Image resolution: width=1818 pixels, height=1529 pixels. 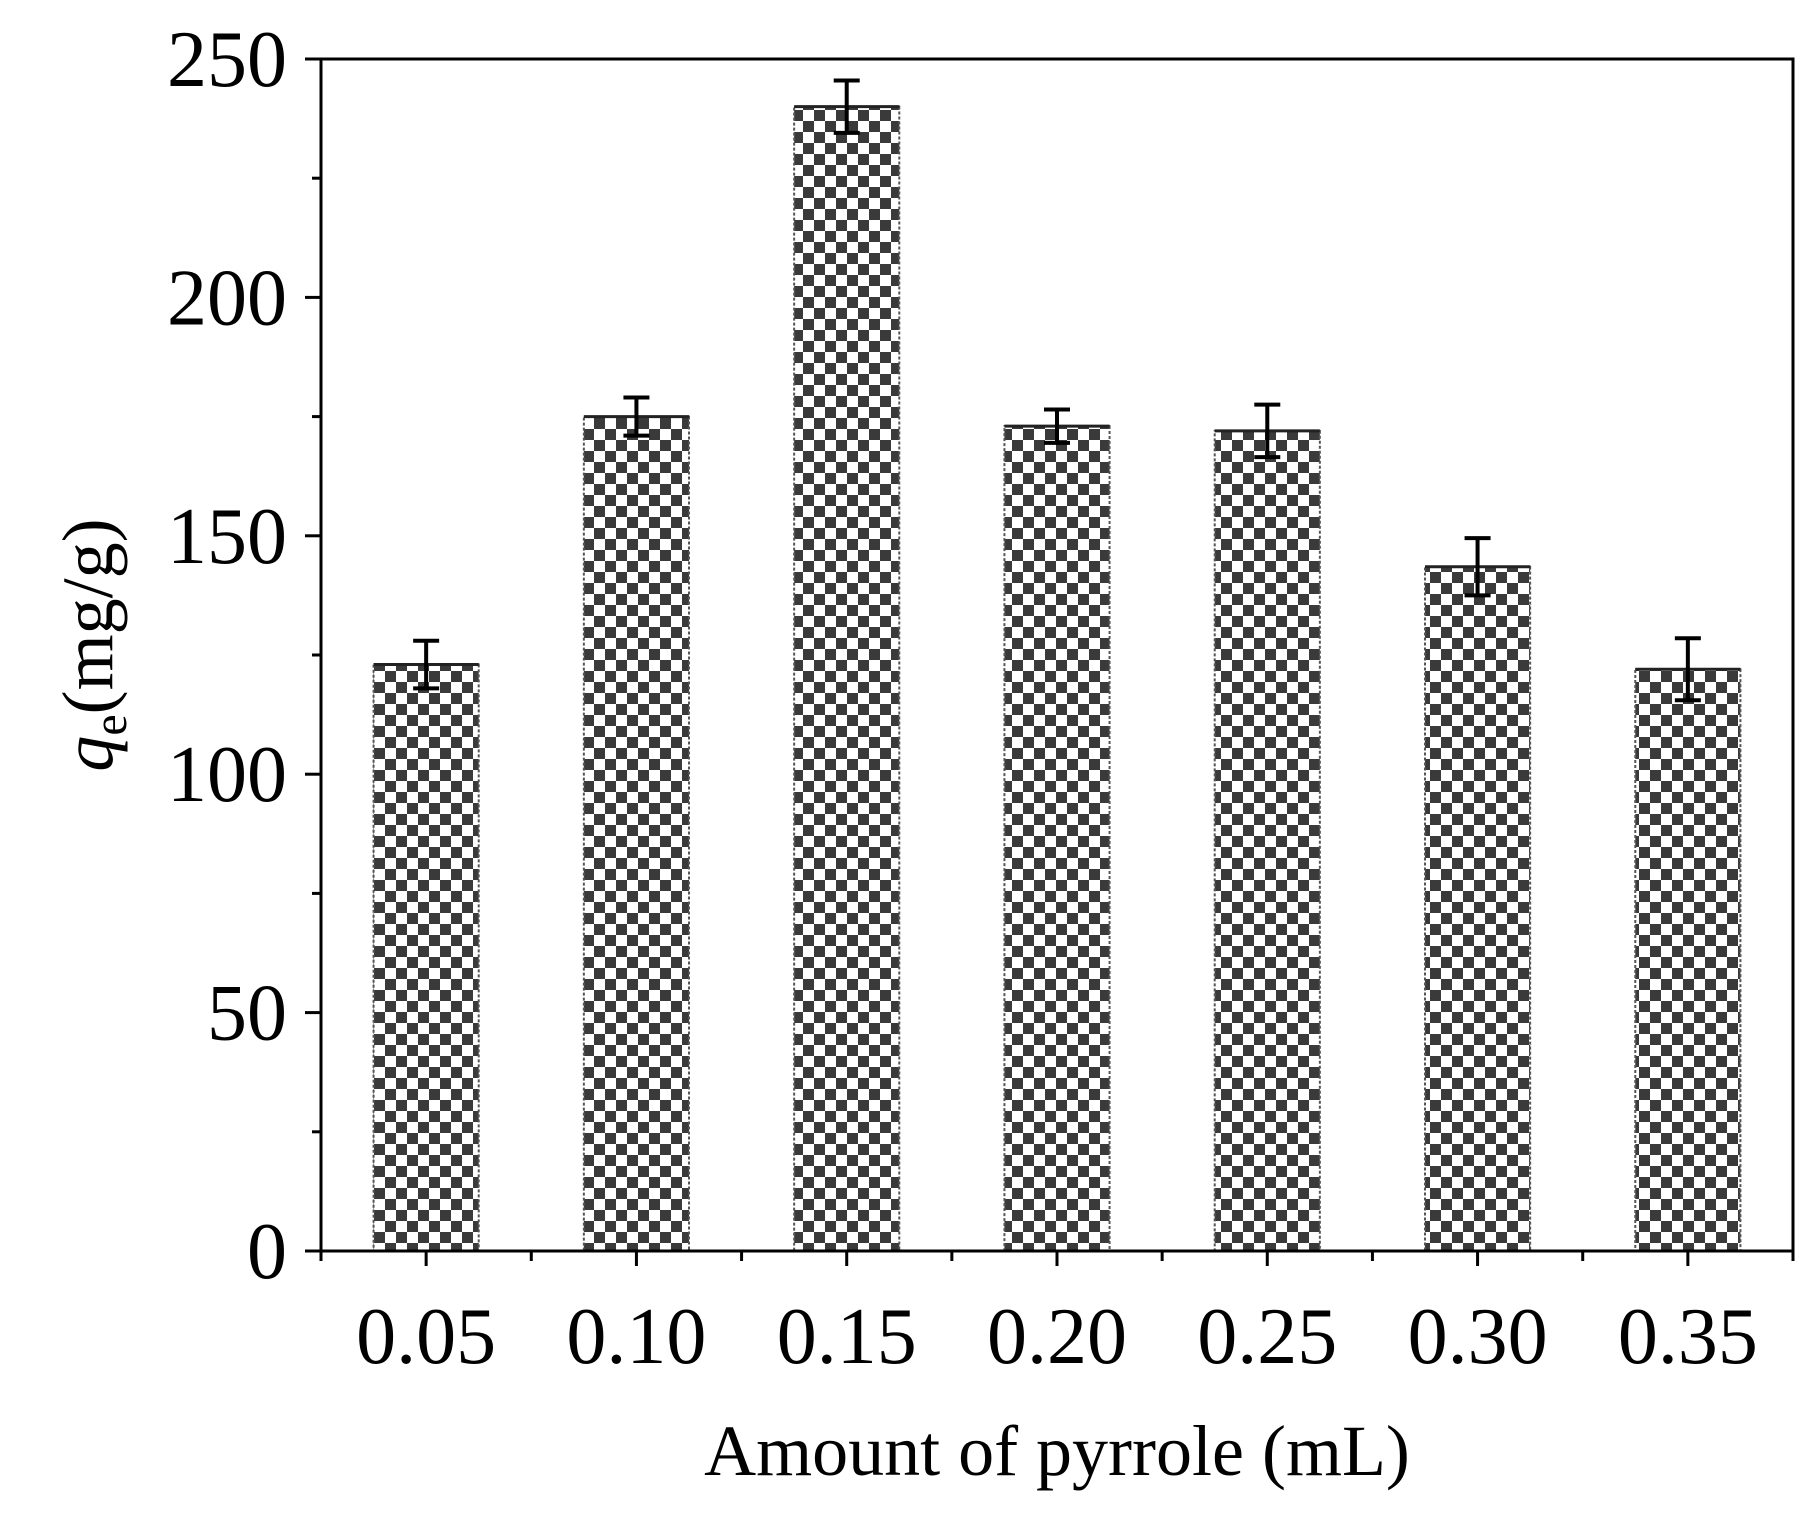 What do you see at coordinates (227, 298) in the screenshot?
I see `y-tick-label: 200` at bounding box center [227, 298].